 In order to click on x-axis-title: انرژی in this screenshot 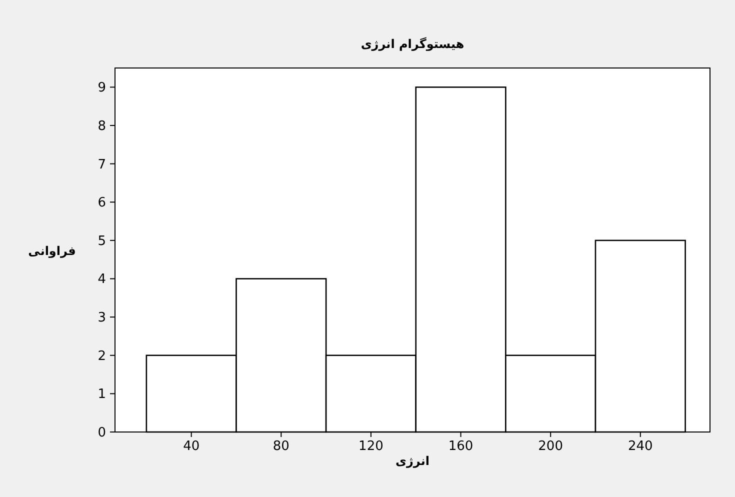, I will do `click(413, 461)`.